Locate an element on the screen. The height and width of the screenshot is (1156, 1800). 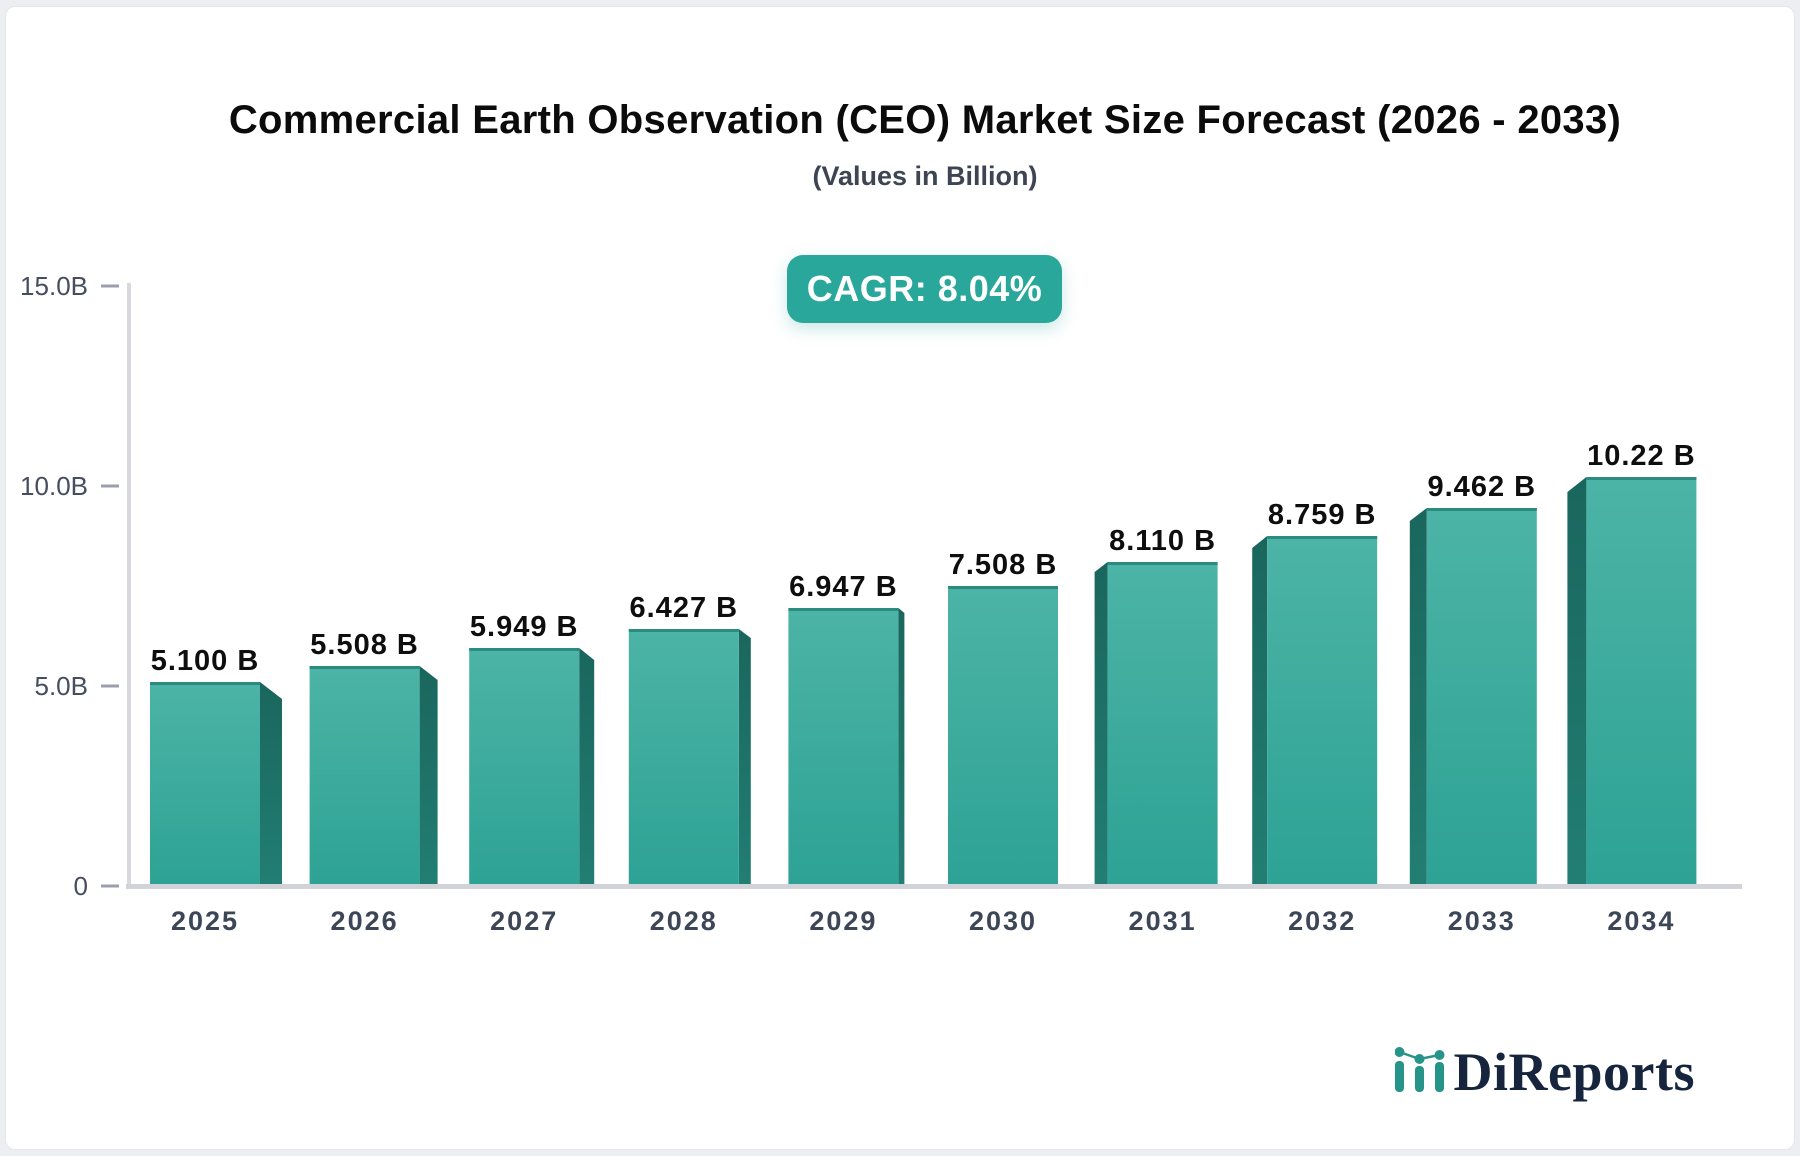
bar-value-label: 5.100 B is located at coordinates (205, 661).